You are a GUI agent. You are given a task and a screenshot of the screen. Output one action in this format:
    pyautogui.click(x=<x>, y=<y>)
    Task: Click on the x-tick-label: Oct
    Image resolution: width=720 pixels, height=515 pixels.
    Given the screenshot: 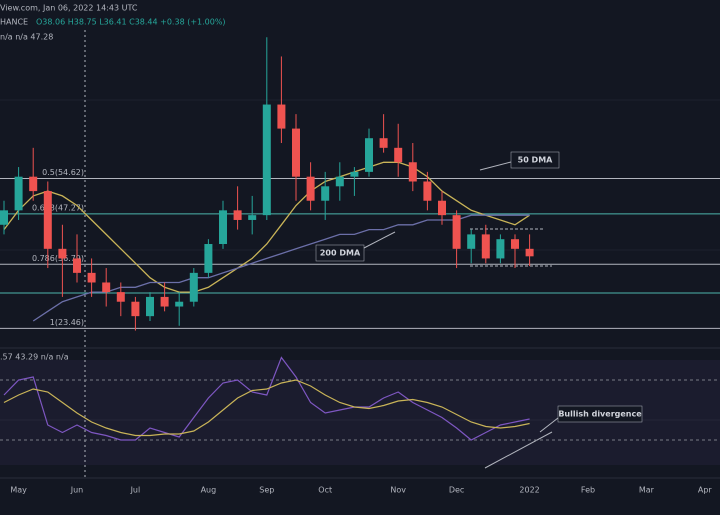 What is the action you would take?
    pyautogui.click(x=325, y=490)
    